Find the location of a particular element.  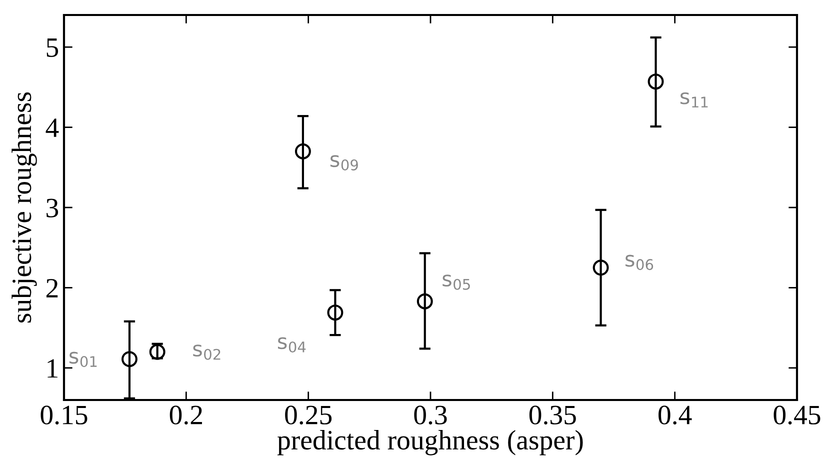

annotation: s$_{04}$ is located at coordinates (292, 345).